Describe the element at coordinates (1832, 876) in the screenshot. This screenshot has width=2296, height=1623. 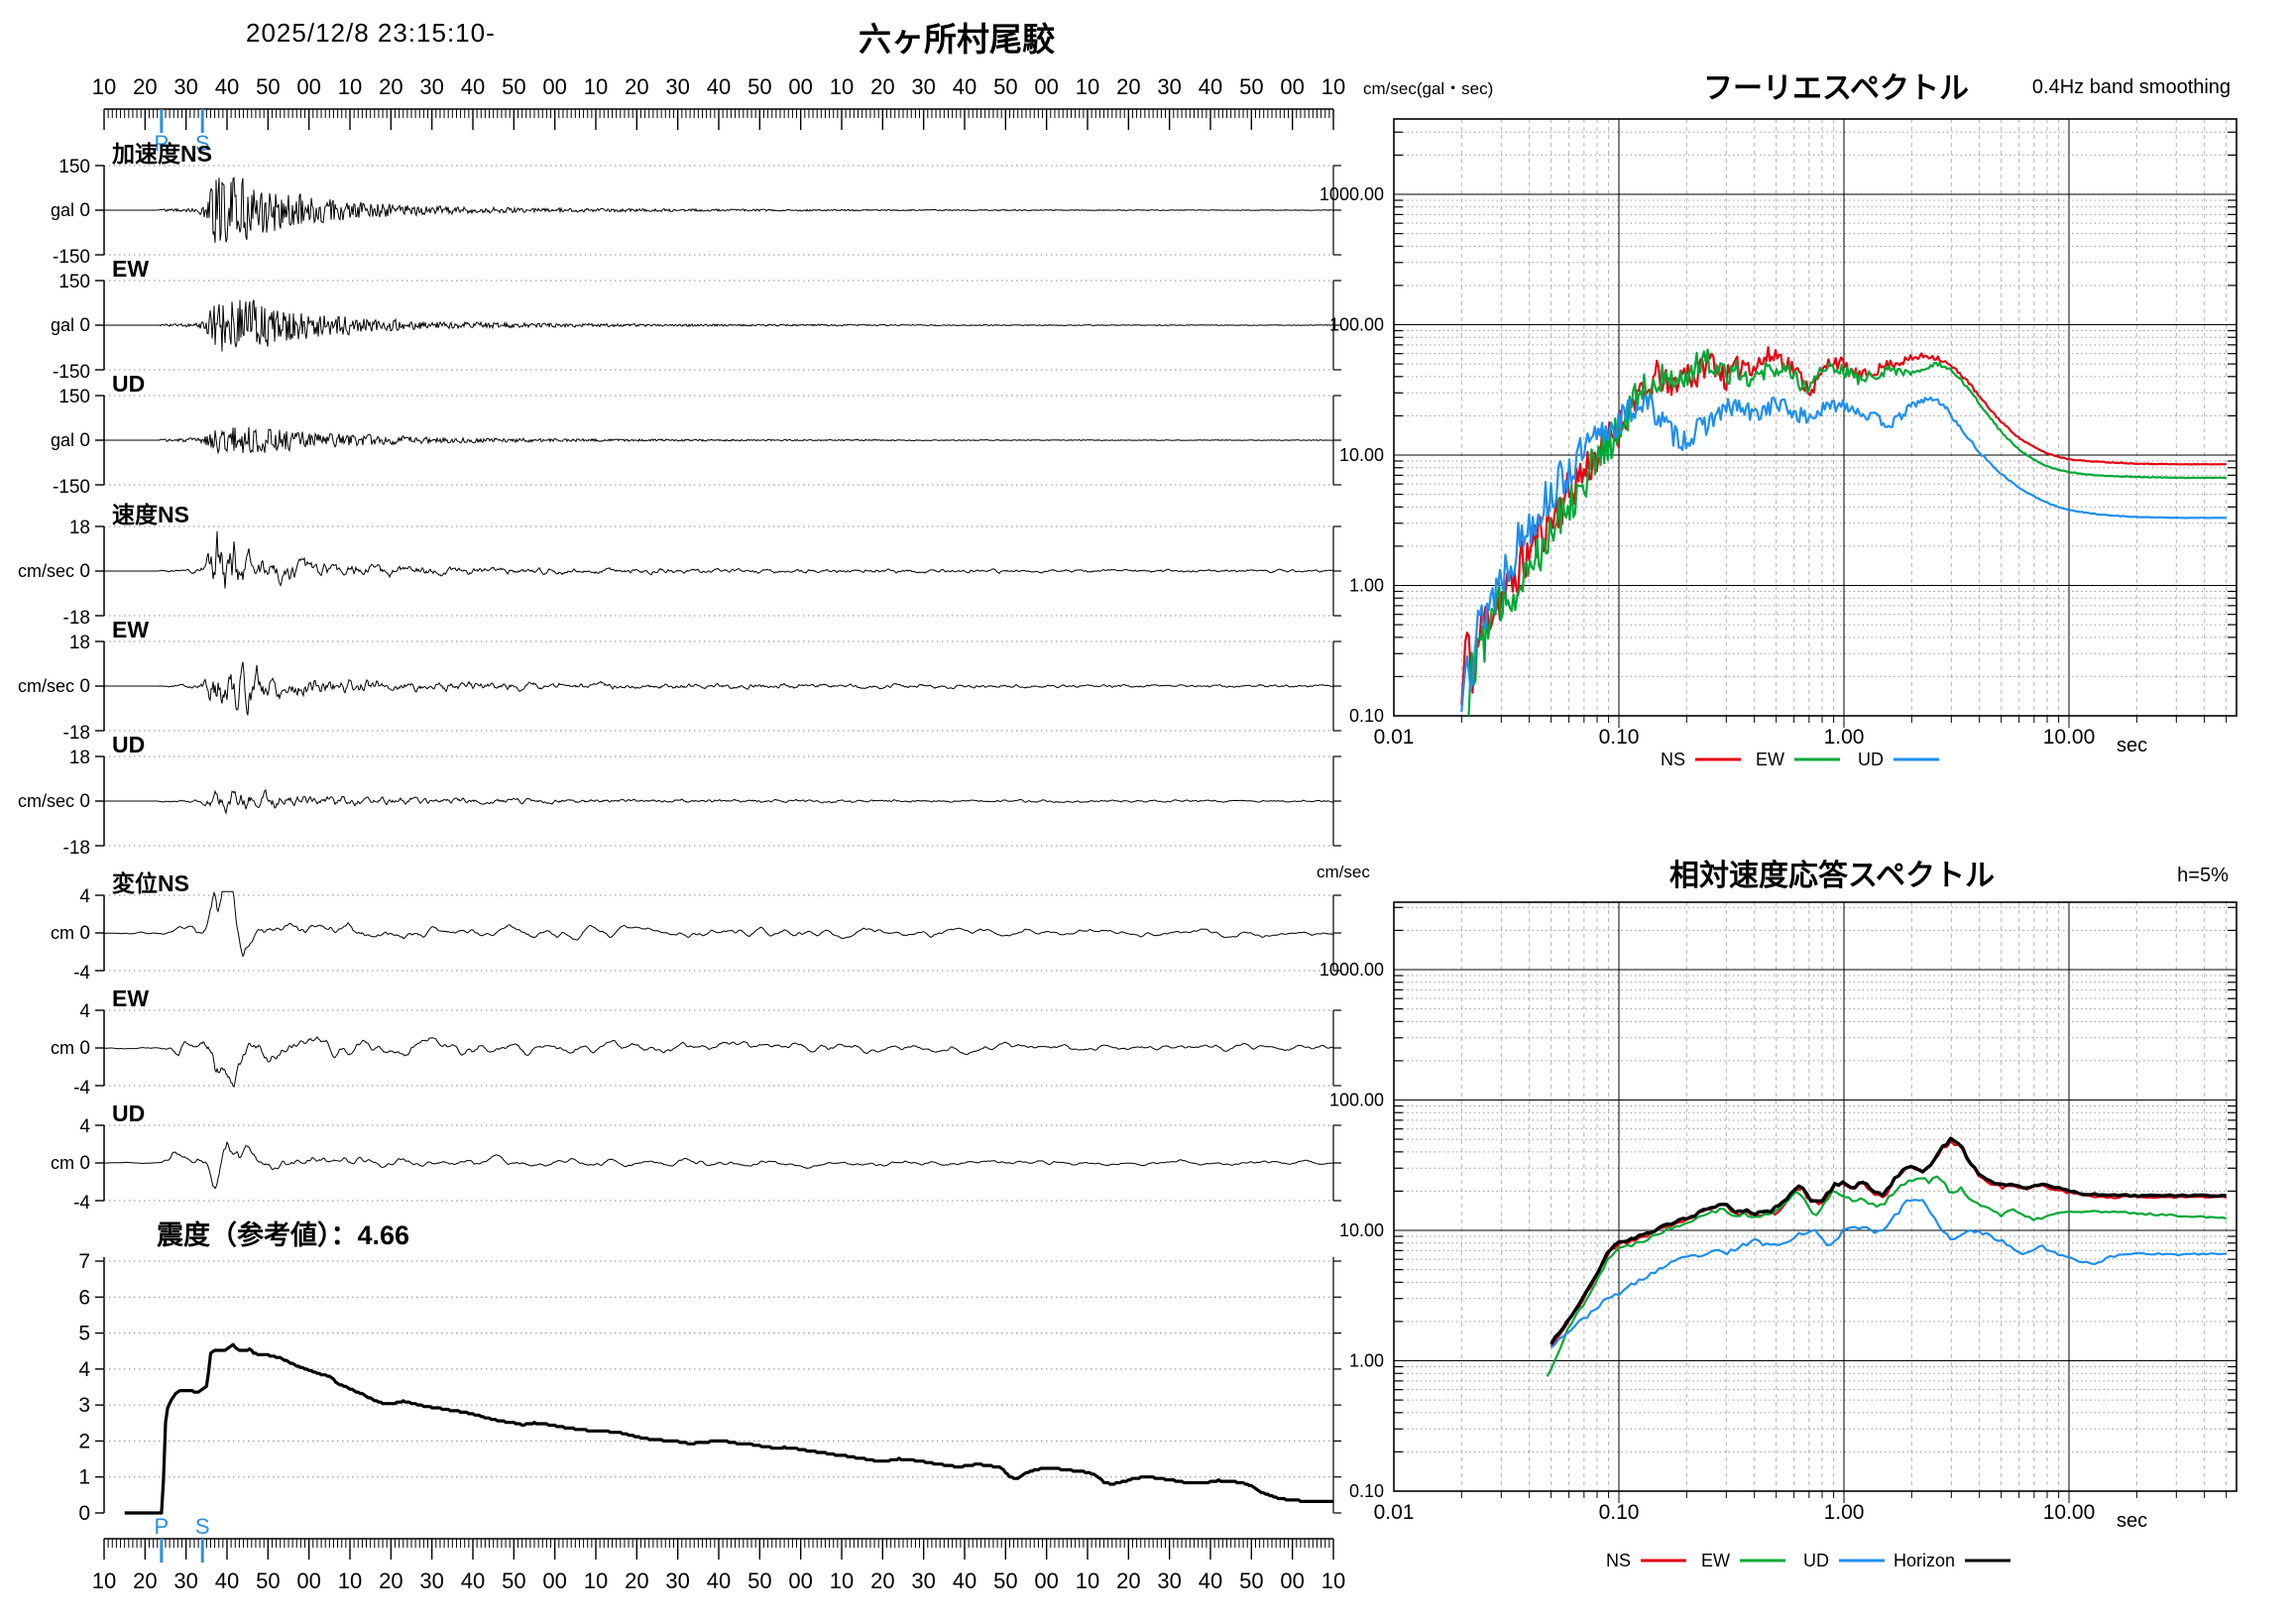
I see `response-title: 相対速度応答スペクトル` at that location.